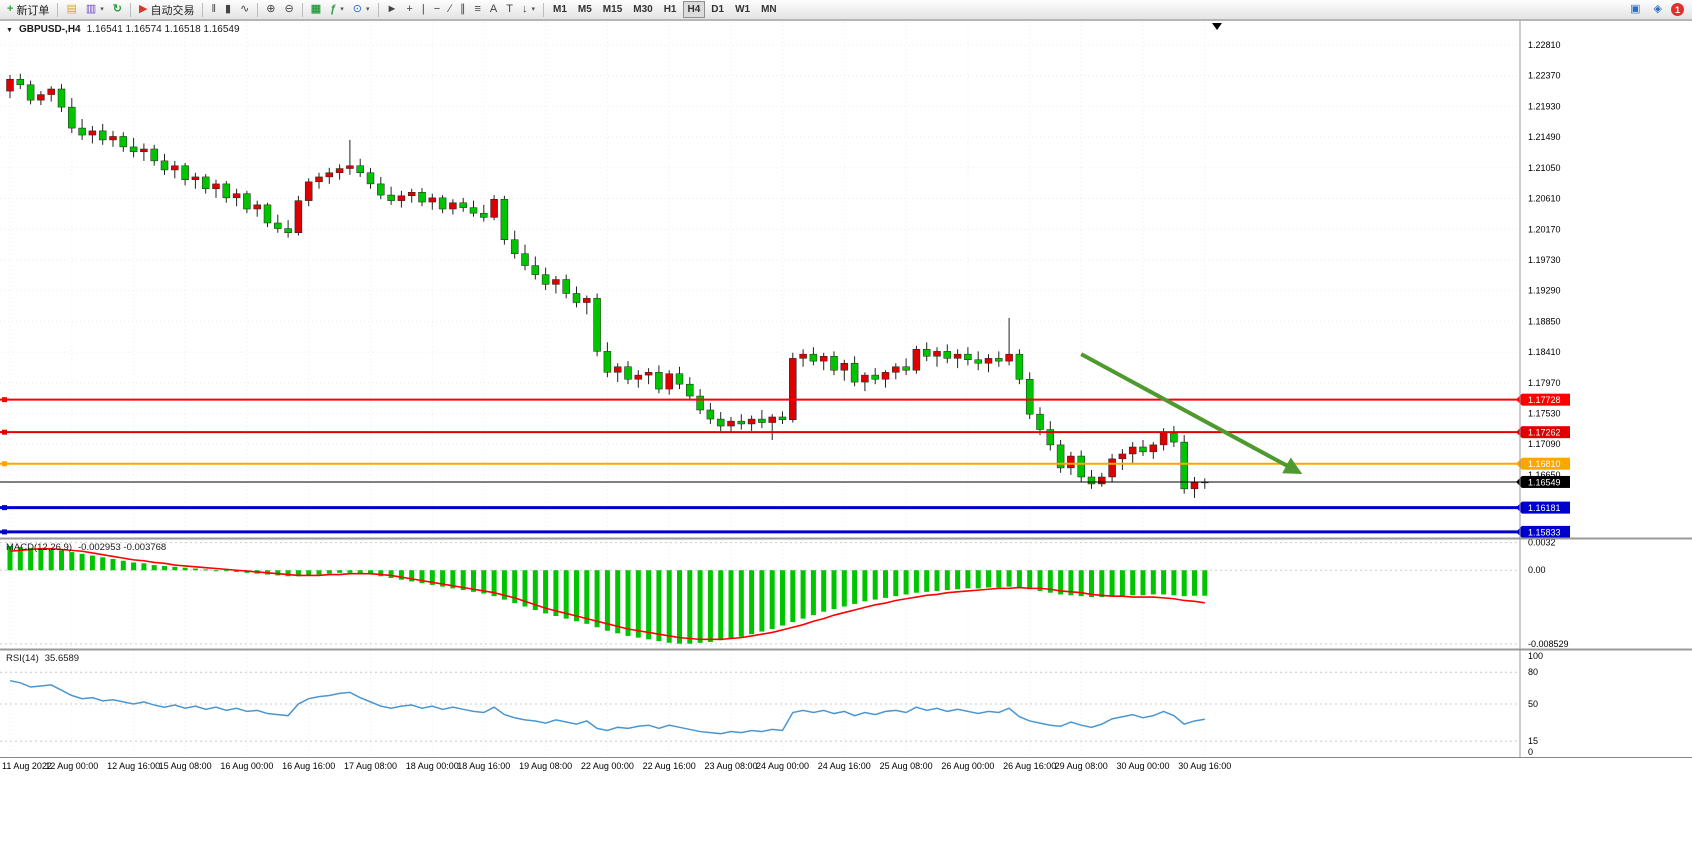 The width and height of the screenshot is (1692, 844). I want to click on text-label-button: T, so click(509, 9).